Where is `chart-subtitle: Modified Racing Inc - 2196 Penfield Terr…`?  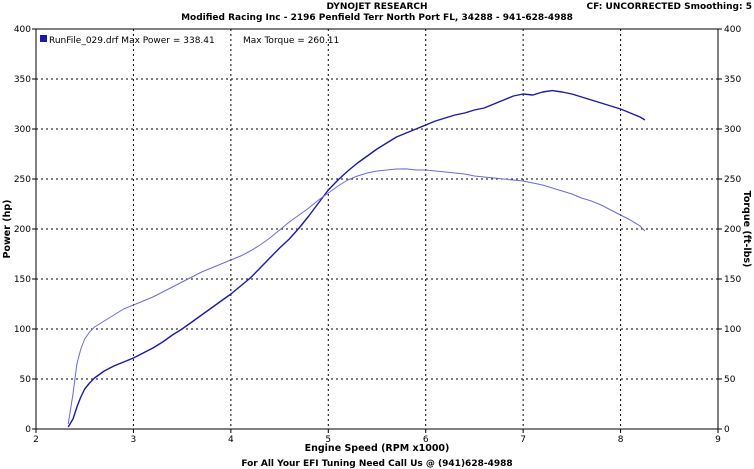 chart-subtitle: Modified Racing Inc - 2196 Penfield Terr… is located at coordinates (377, 18).